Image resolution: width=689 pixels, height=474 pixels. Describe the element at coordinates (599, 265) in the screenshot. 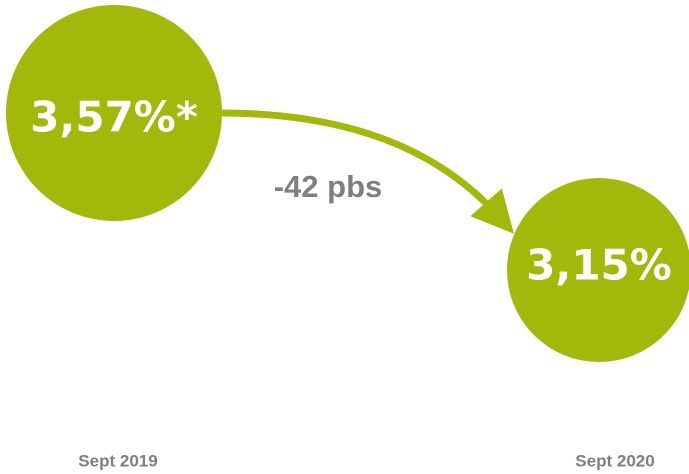

I see `end-value: 3,15%` at that location.